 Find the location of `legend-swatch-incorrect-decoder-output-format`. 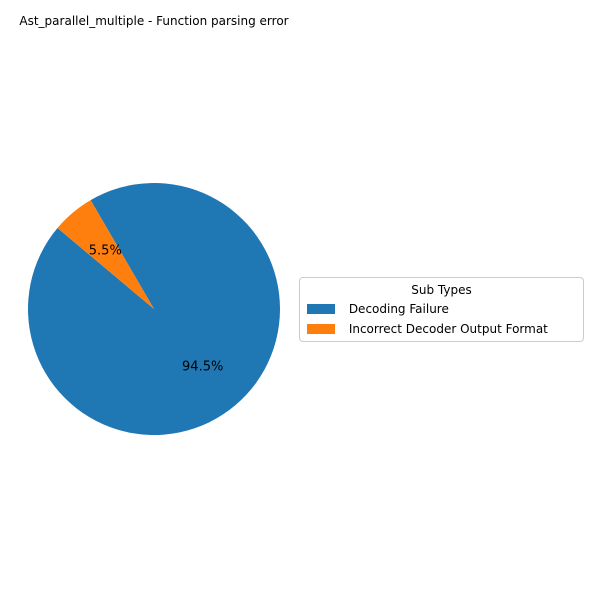

legend-swatch-incorrect-decoder-output-format is located at coordinates (321, 329).